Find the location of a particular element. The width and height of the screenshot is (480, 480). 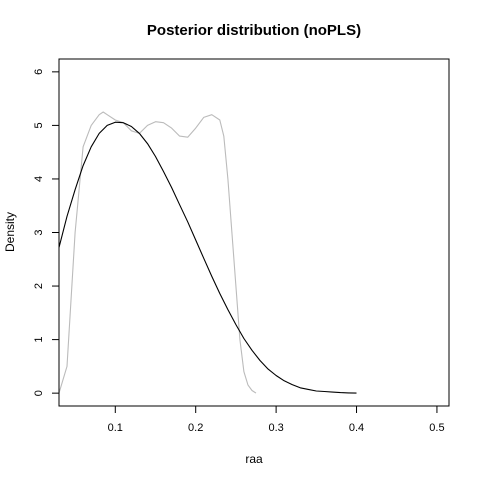

x-tick-label: 0.2 is located at coordinates (195, 428).